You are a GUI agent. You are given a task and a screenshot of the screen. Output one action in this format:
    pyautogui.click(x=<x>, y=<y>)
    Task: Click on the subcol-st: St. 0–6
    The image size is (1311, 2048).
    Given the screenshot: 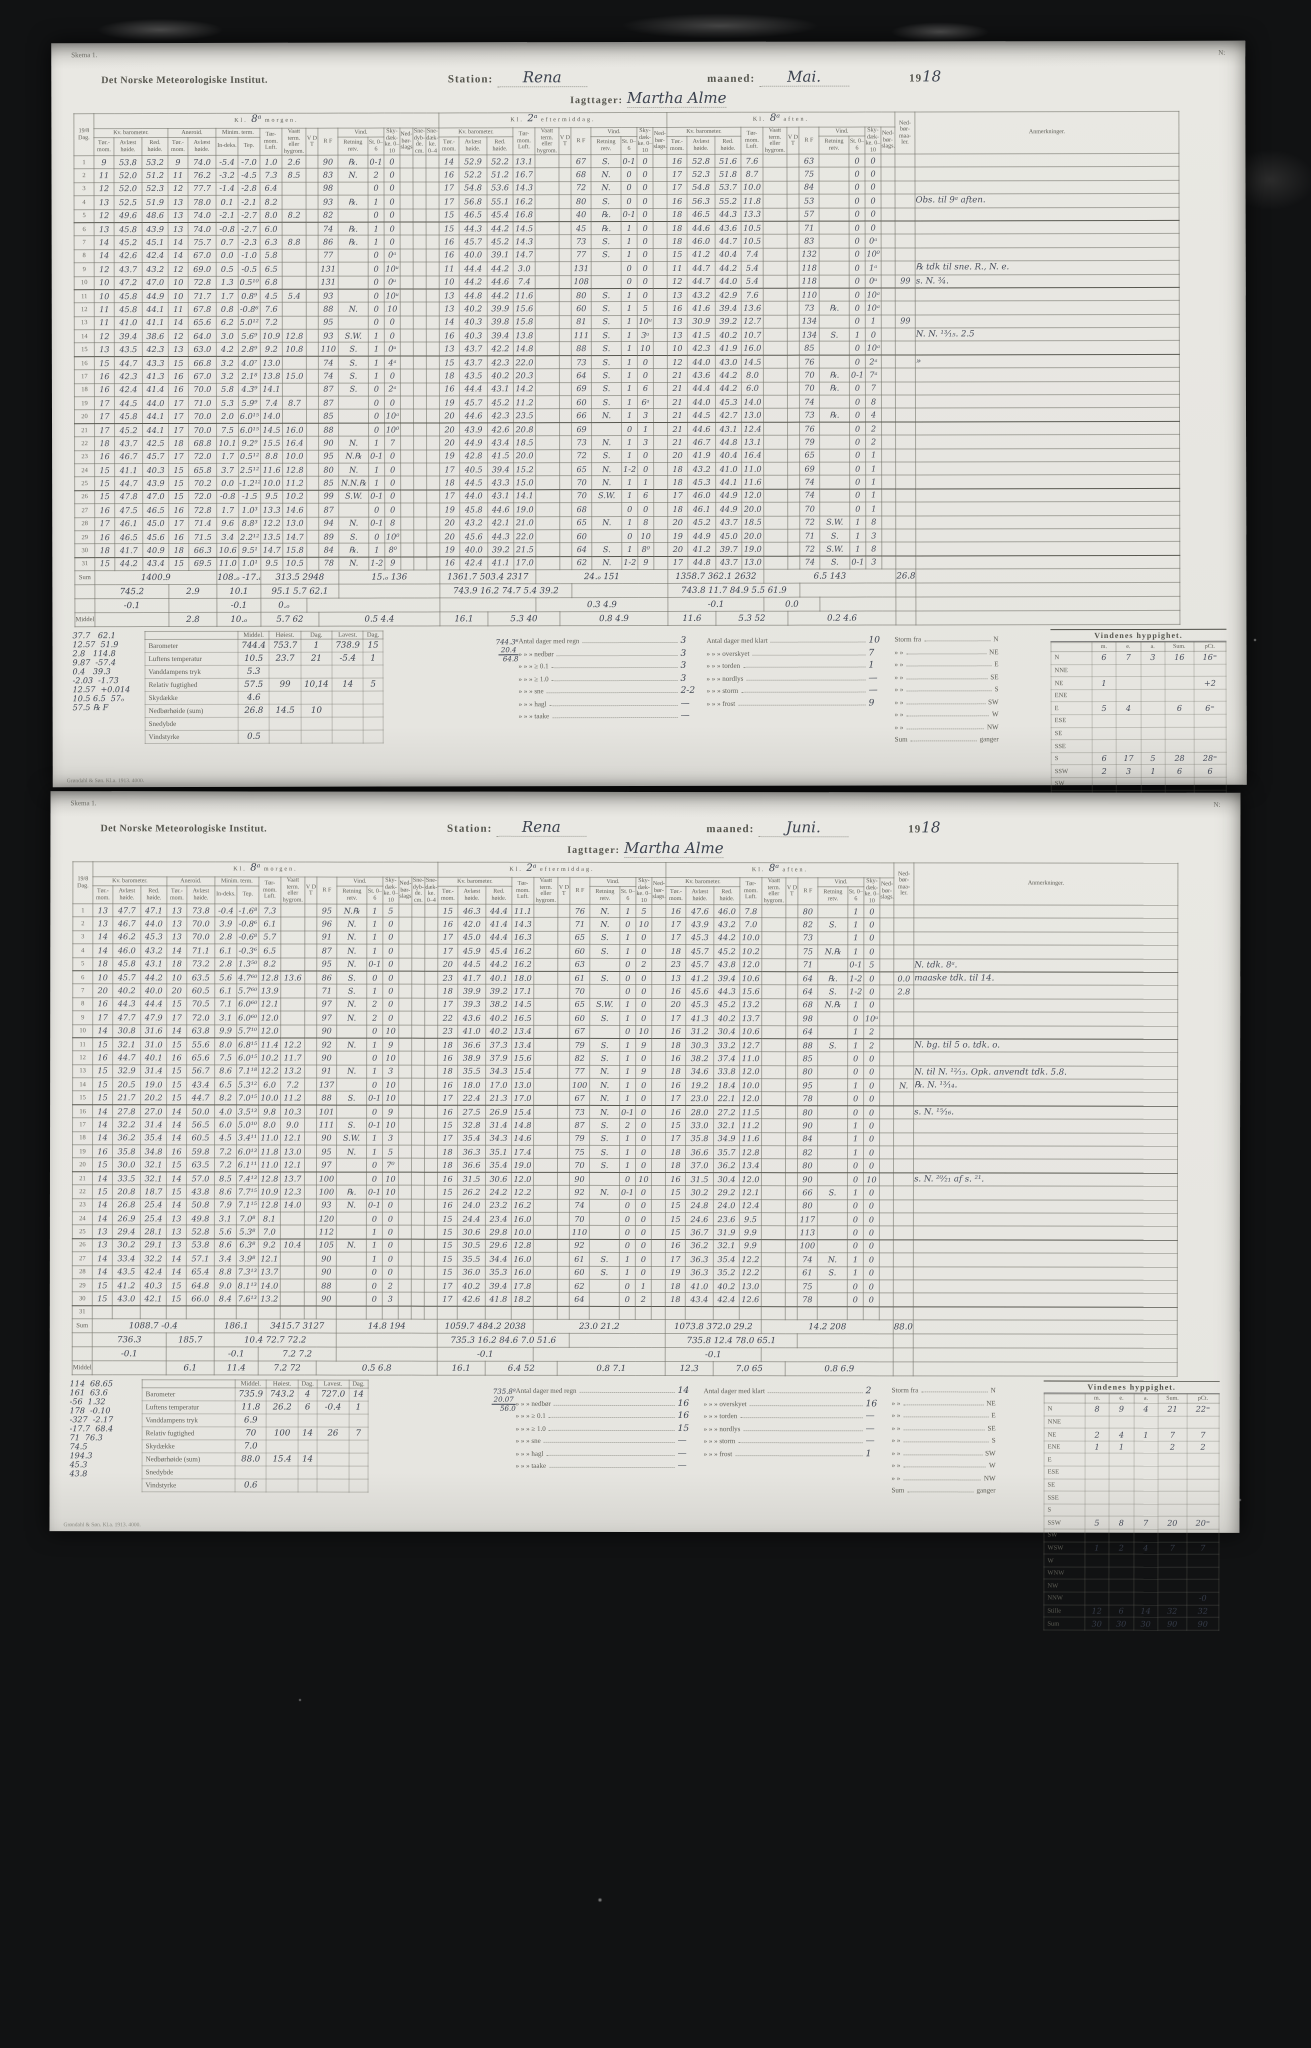 What is the action you would take?
    pyautogui.click(x=627, y=895)
    